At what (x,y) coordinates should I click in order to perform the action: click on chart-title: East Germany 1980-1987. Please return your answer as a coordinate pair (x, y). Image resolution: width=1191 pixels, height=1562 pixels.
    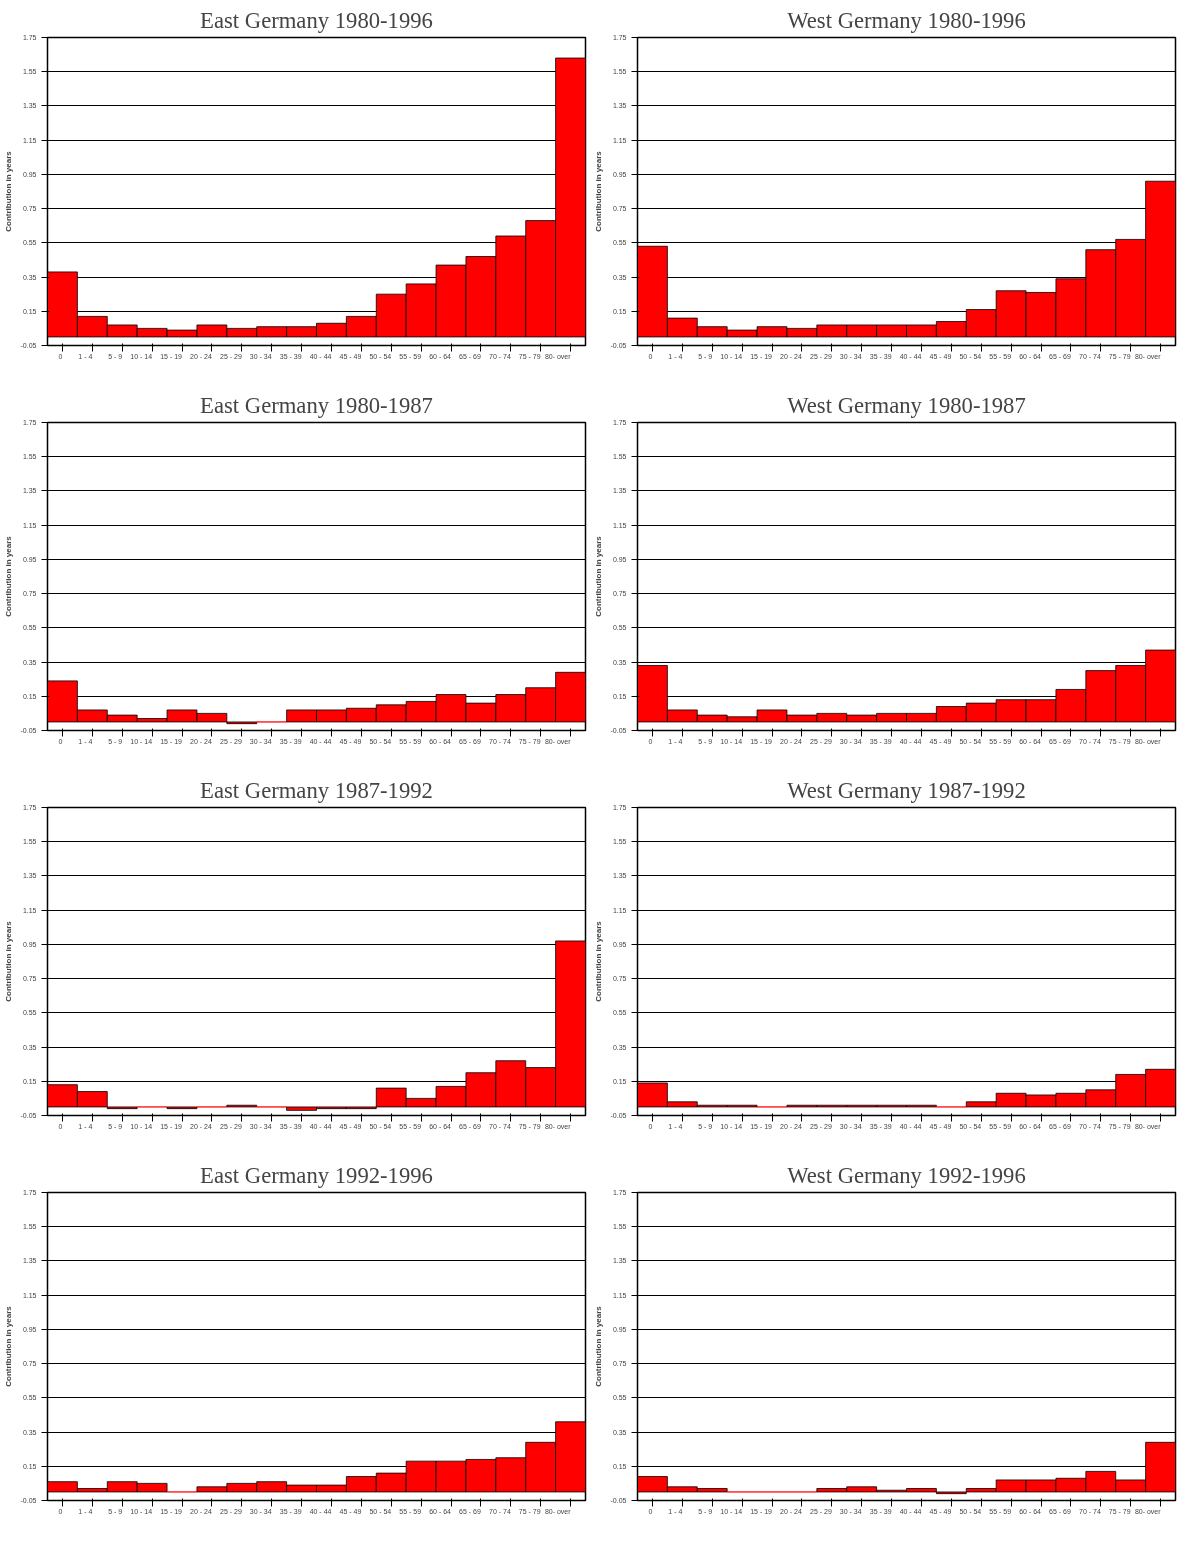
    Looking at the image, I should click on (316, 405).